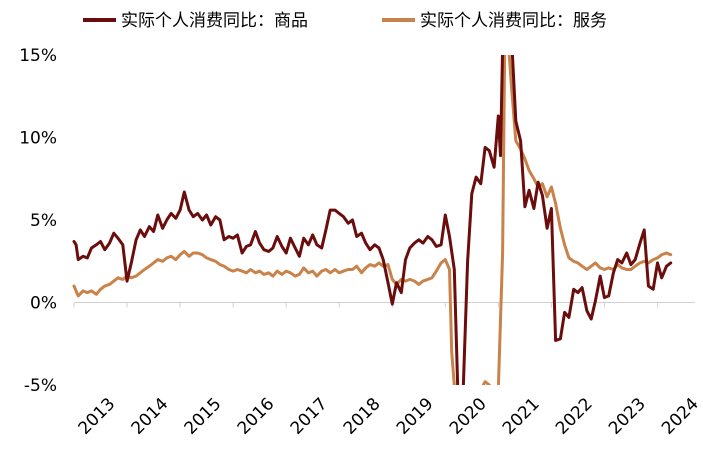 This screenshot has width=703, height=464. What do you see at coordinates (150, 416) in the screenshot?
I see `x-tick-label: 2014` at bounding box center [150, 416].